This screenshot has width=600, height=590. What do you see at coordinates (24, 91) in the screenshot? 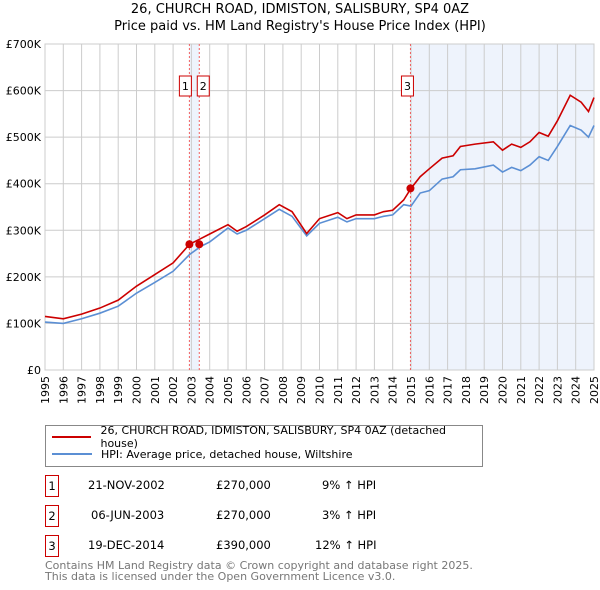
I see `y-tick-label: £600K` at bounding box center [24, 91].